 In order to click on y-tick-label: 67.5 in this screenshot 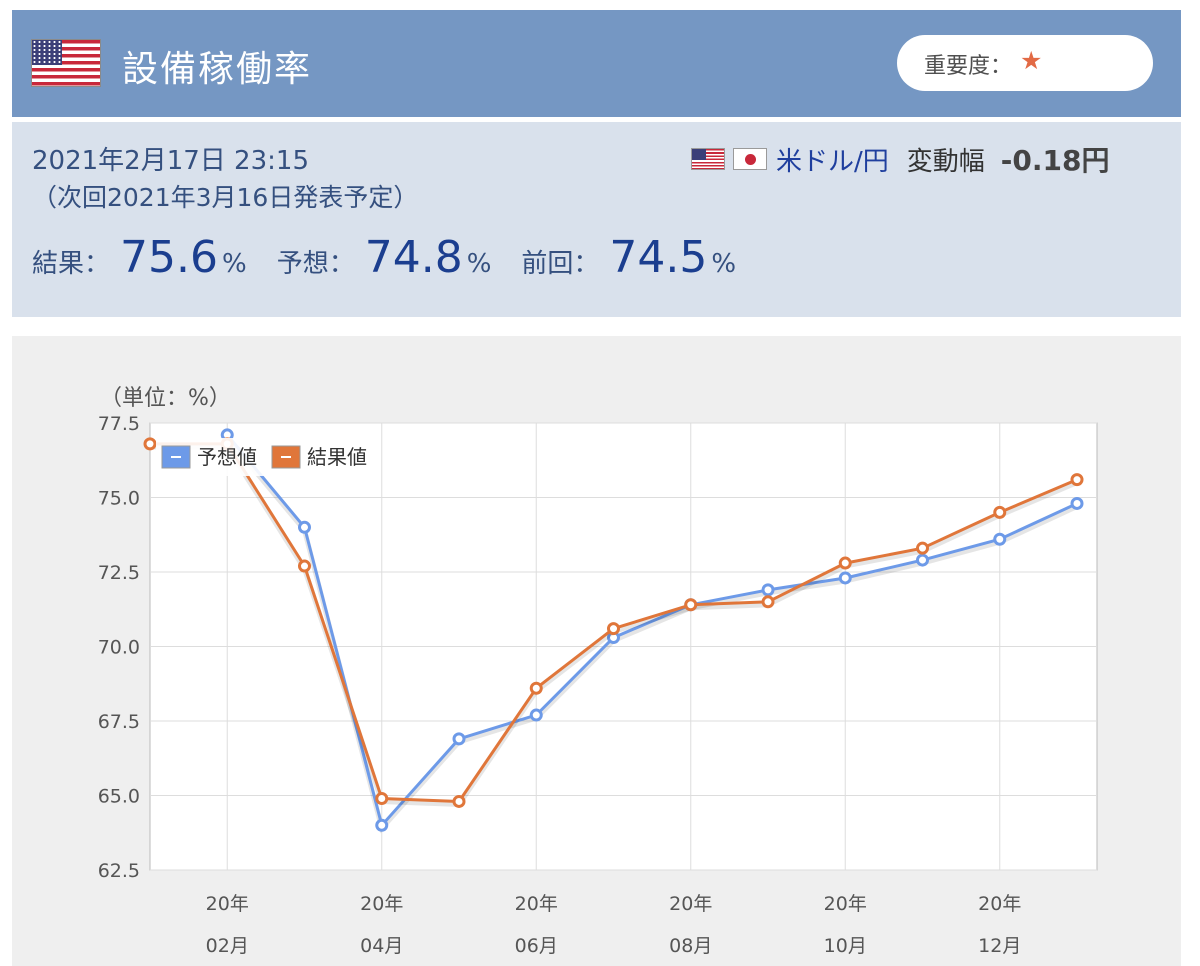, I will do `click(119, 722)`.